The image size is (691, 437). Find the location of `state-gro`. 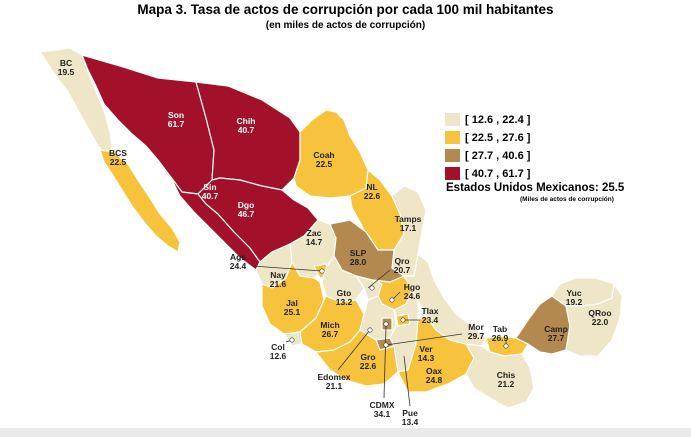

state-gro is located at coordinates (357, 358).